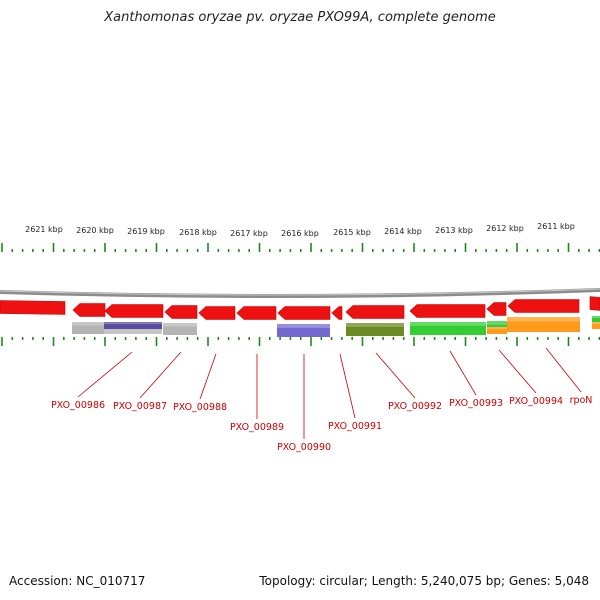 This screenshot has width=600, height=600. I want to click on gene-label: PXO_00987, so click(140, 406).